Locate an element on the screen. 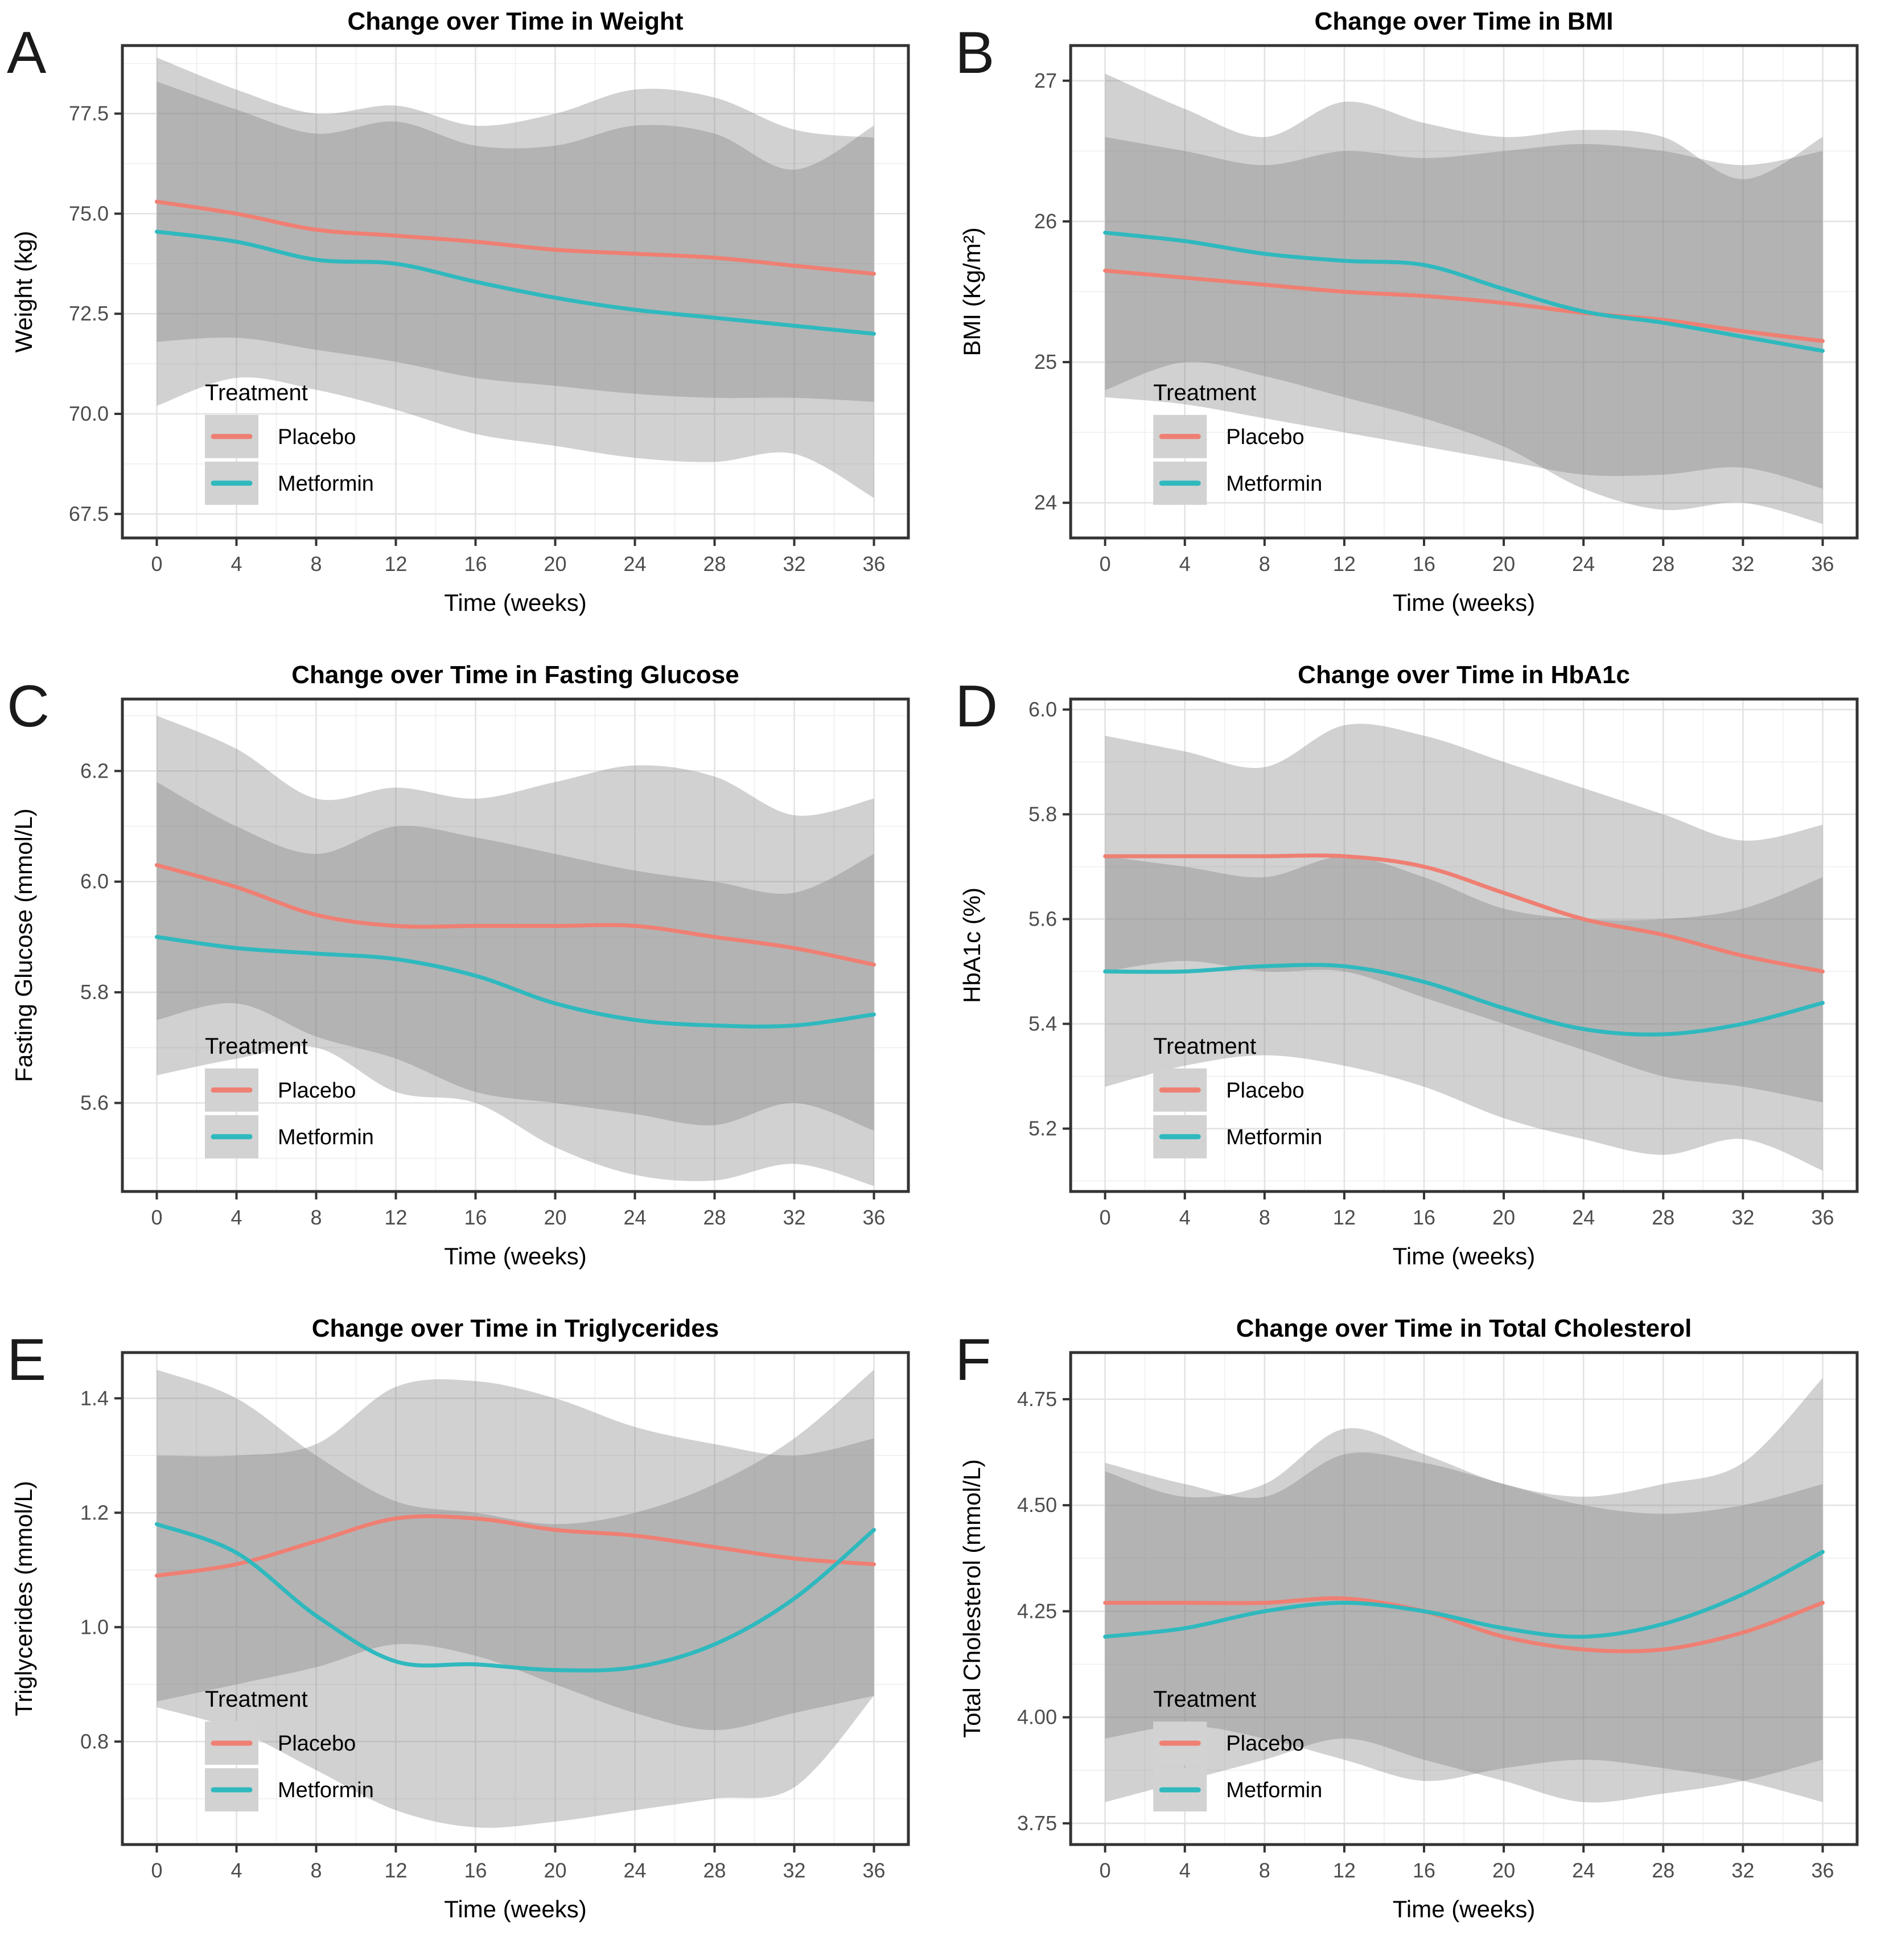  y-tick-label: 26 is located at coordinates (1045, 221).